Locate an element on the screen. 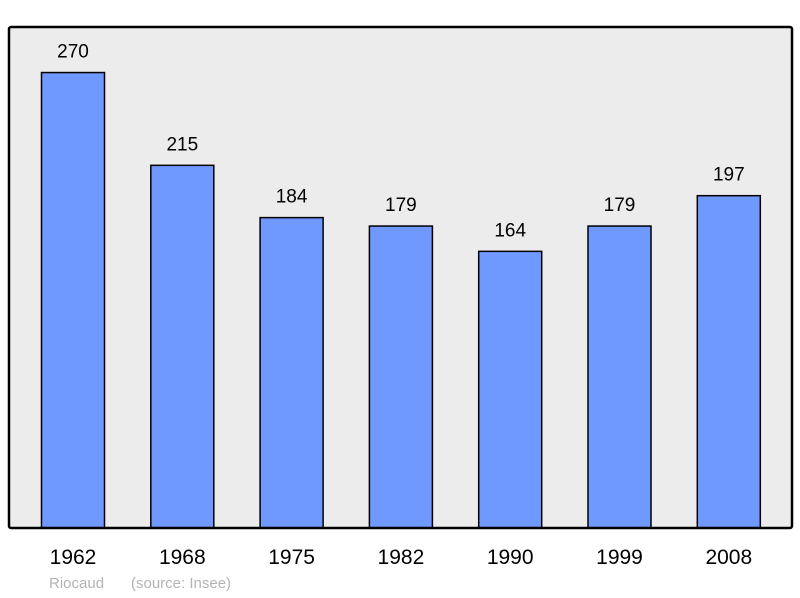 The width and height of the screenshot is (800, 598). x-tick-label-1982: 1982 is located at coordinates (401, 557).